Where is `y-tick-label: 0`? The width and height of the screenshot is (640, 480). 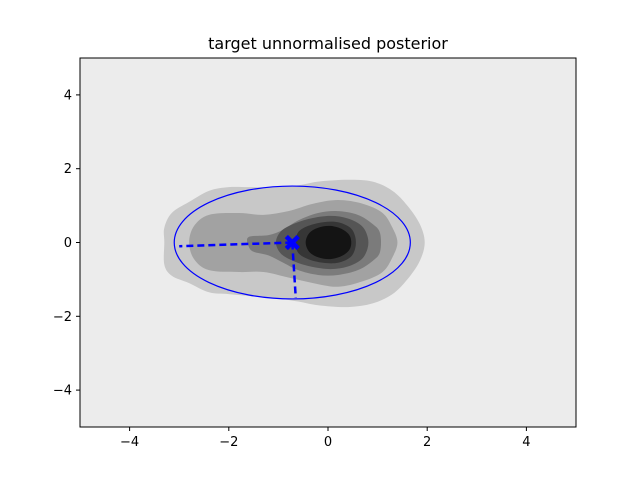
y-tick-label: 0 is located at coordinates (68, 243).